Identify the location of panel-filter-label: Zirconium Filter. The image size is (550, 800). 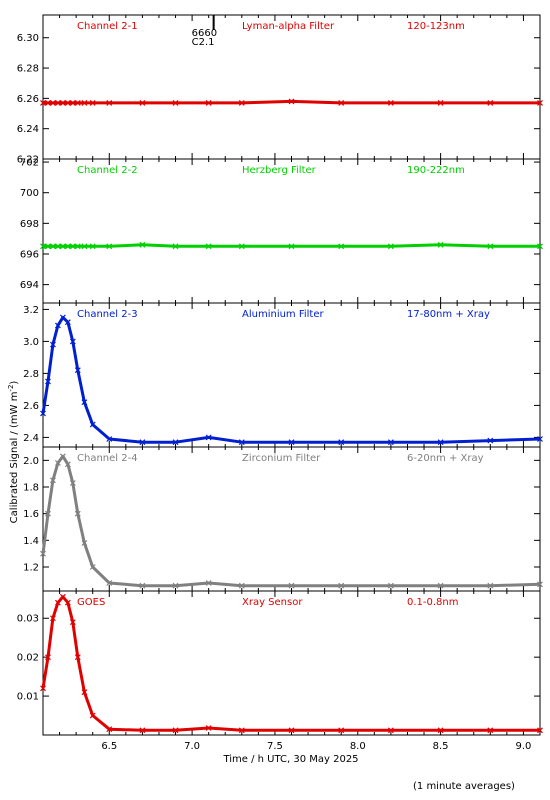
(281, 458).